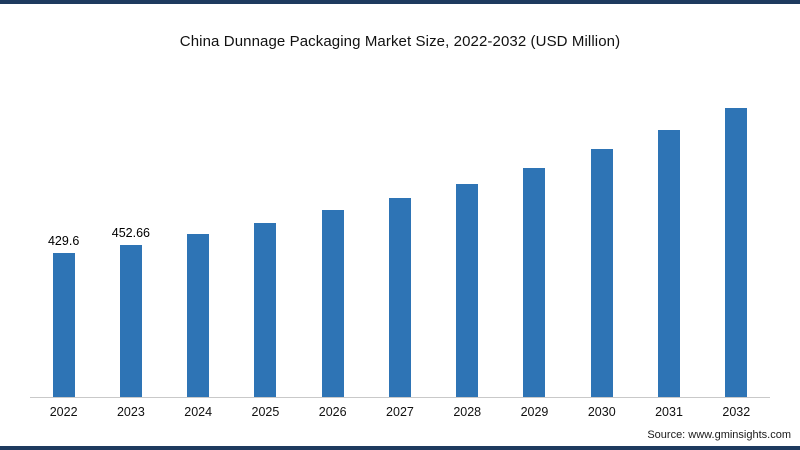 The image size is (800, 450). Describe the element at coordinates (400, 448) in the screenshot. I see `bottom-border-line` at that location.